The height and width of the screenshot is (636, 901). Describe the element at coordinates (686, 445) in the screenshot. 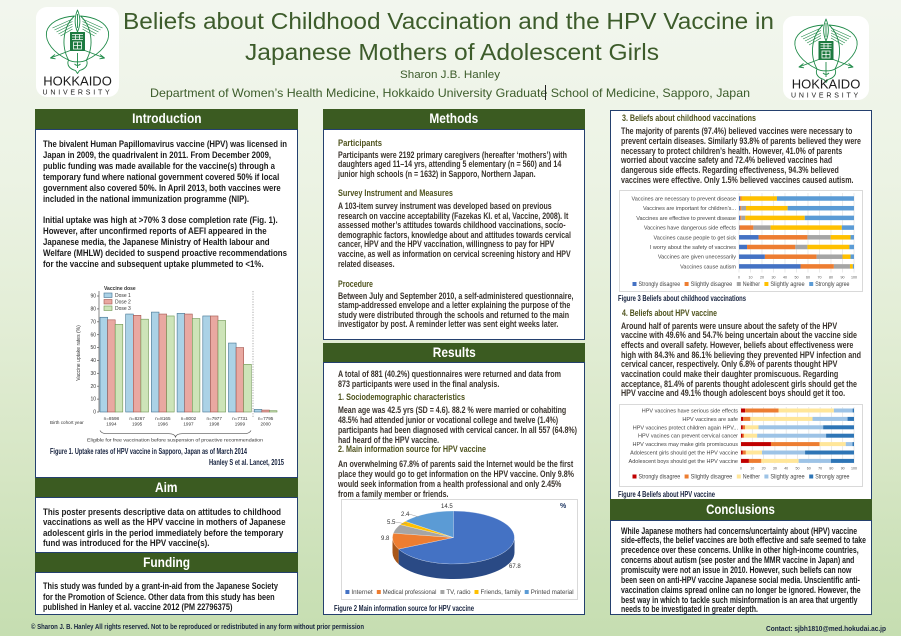

I see `svg-text:HPV vaccines may make girls pr: HPV vaccines may make girls promiscuous` at that location.